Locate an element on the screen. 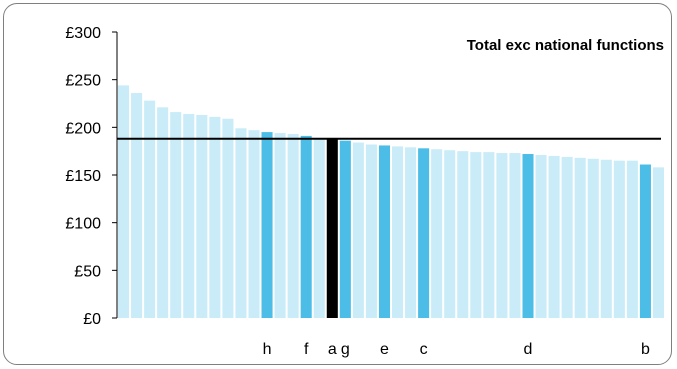  y-tick-label: £150 is located at coordinates (83, 176).